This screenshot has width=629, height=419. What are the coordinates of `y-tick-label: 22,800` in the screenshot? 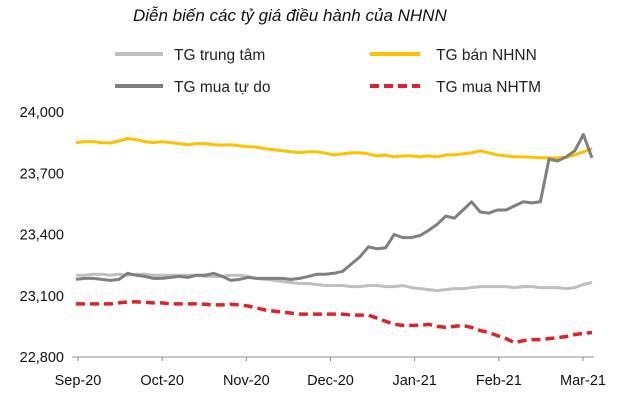 It's located at (42, 358).